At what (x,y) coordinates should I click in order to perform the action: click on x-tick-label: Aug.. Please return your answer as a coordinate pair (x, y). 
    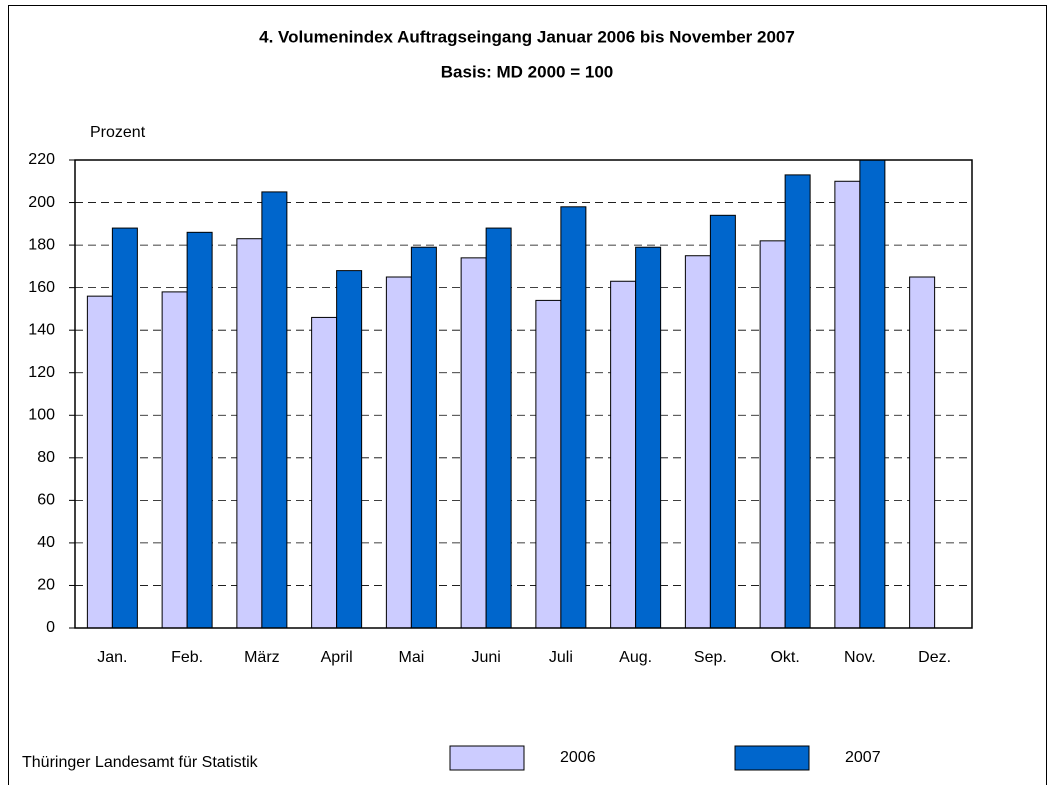
    Looking at the image, I should click on (635, 657).